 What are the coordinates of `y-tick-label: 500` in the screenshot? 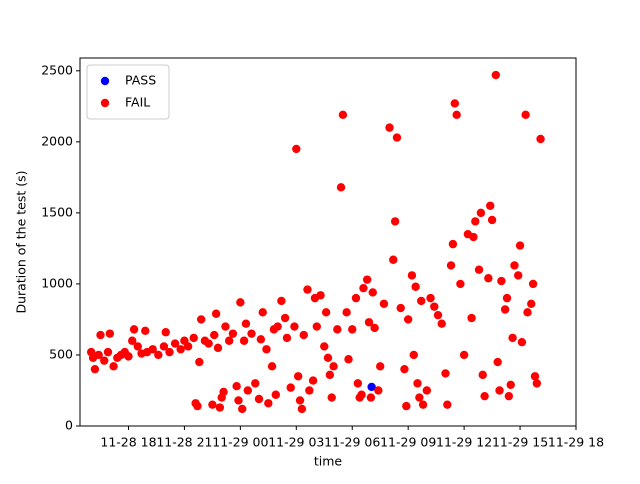 It's located at (61, 353).